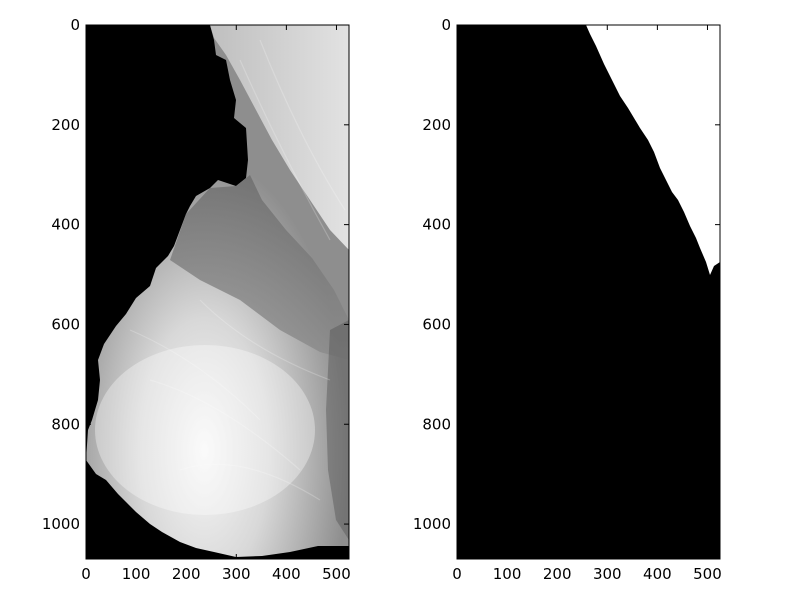 This screenshot has width=800, height=600. What do you see at coordinates (337, 430) in the screenshot?
I see `mammogram-right-dark-band` at bounding box center [337, 430].